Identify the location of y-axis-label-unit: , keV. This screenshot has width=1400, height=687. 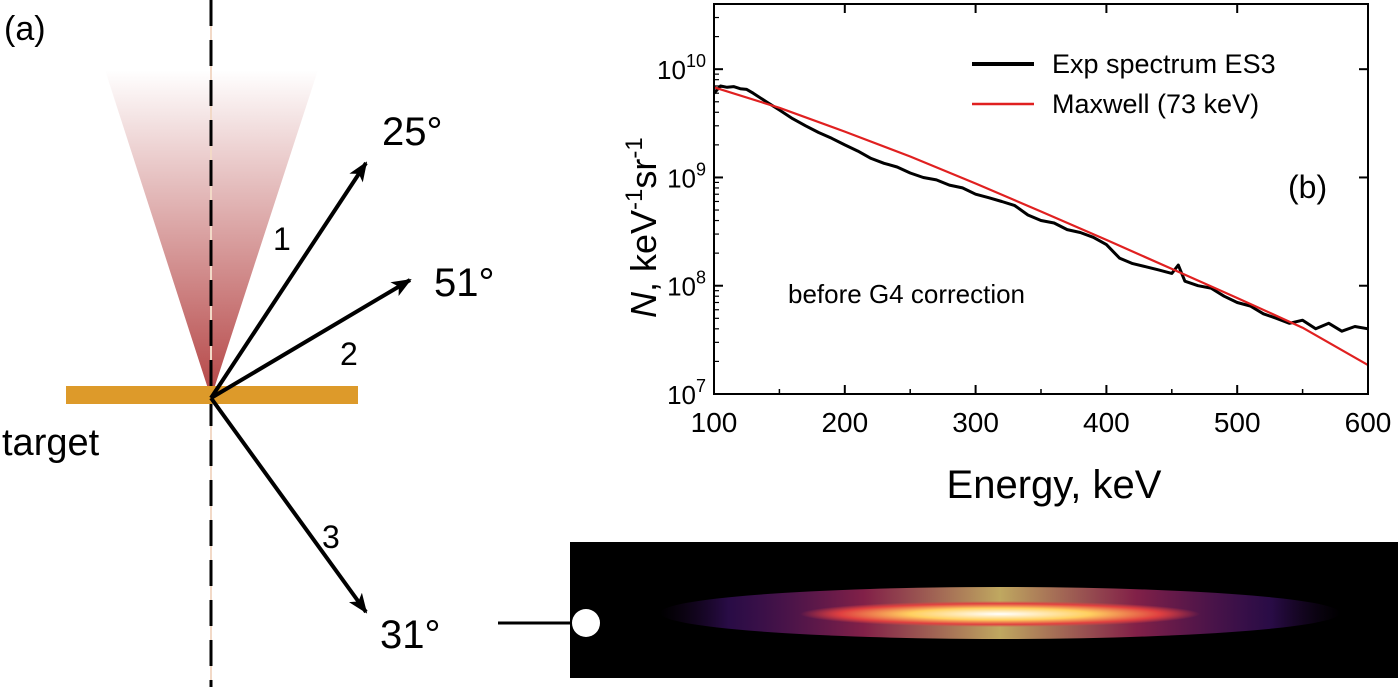
(643, 251).